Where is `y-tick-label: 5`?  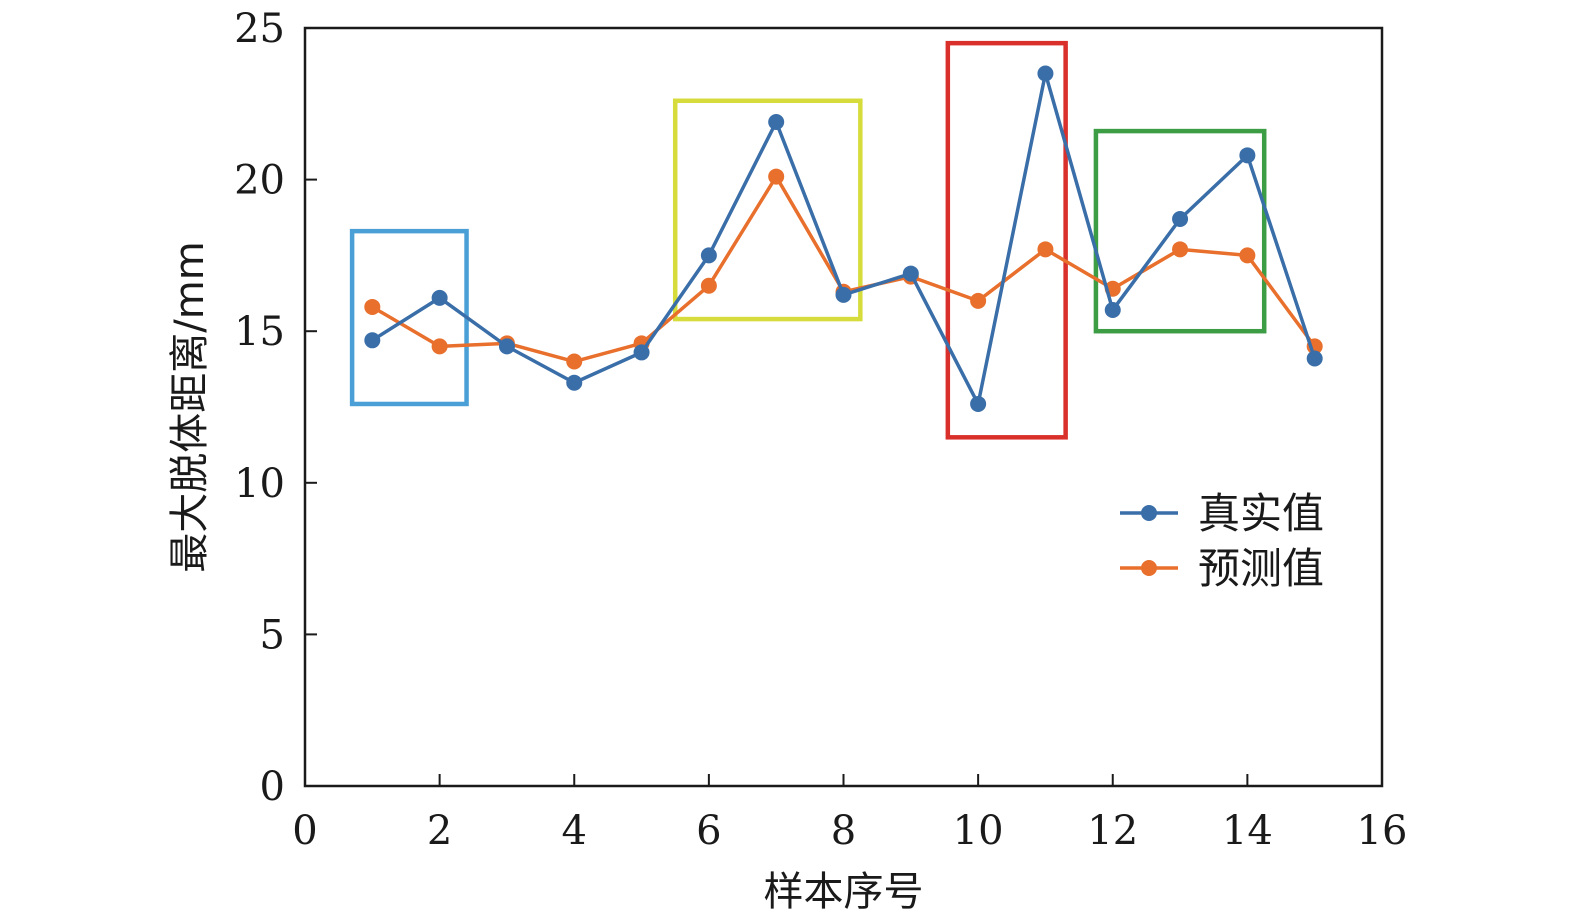
y-tick-label: 5 is located at coordinates (272, 635).